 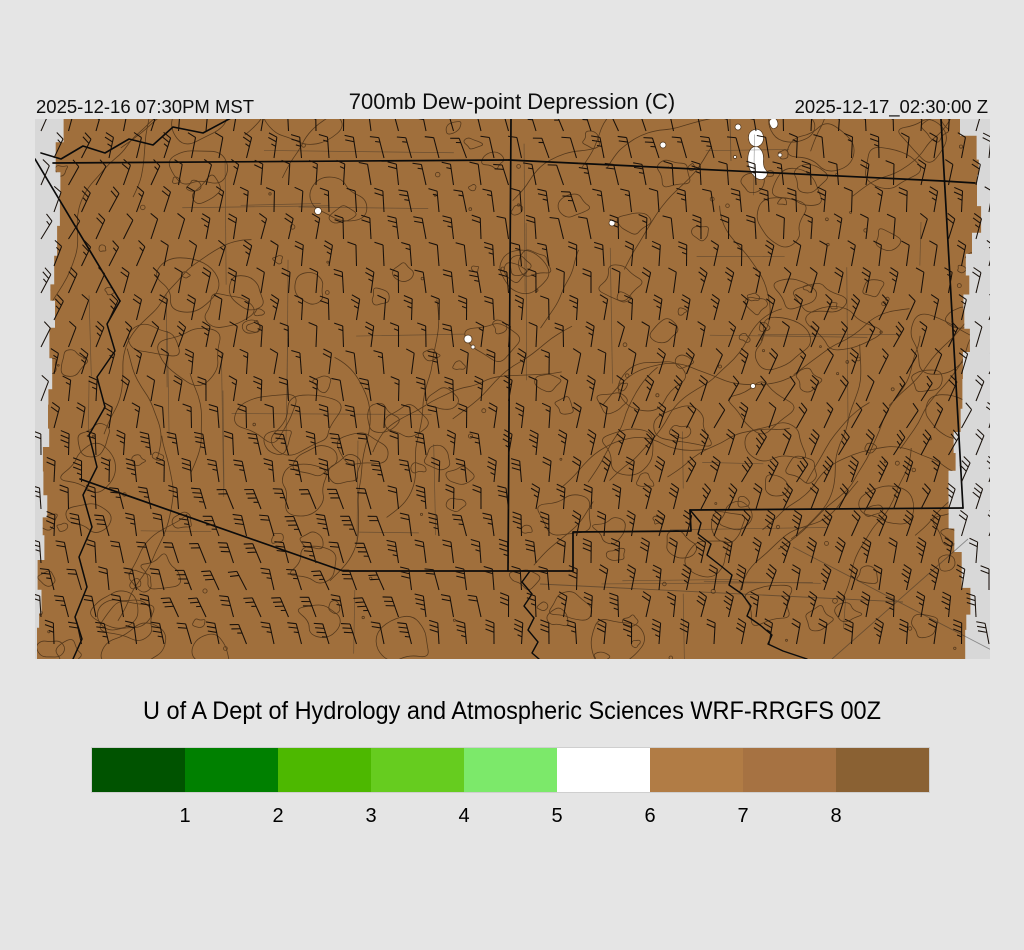 What do you see at coordinates (145, 106) in the screenshot?
I see `valid-time-local: 2025-12-16 07:30PM MST` at bounding box center [145, 106].